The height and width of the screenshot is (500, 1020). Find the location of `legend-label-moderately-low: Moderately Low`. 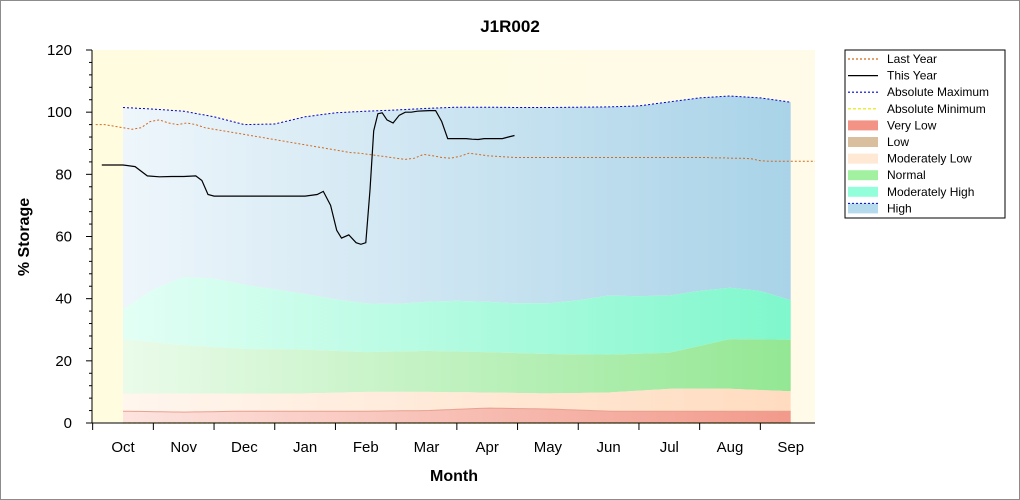

legend-label-moderately-low: Moderately Low is located at coordinates (929, 159).